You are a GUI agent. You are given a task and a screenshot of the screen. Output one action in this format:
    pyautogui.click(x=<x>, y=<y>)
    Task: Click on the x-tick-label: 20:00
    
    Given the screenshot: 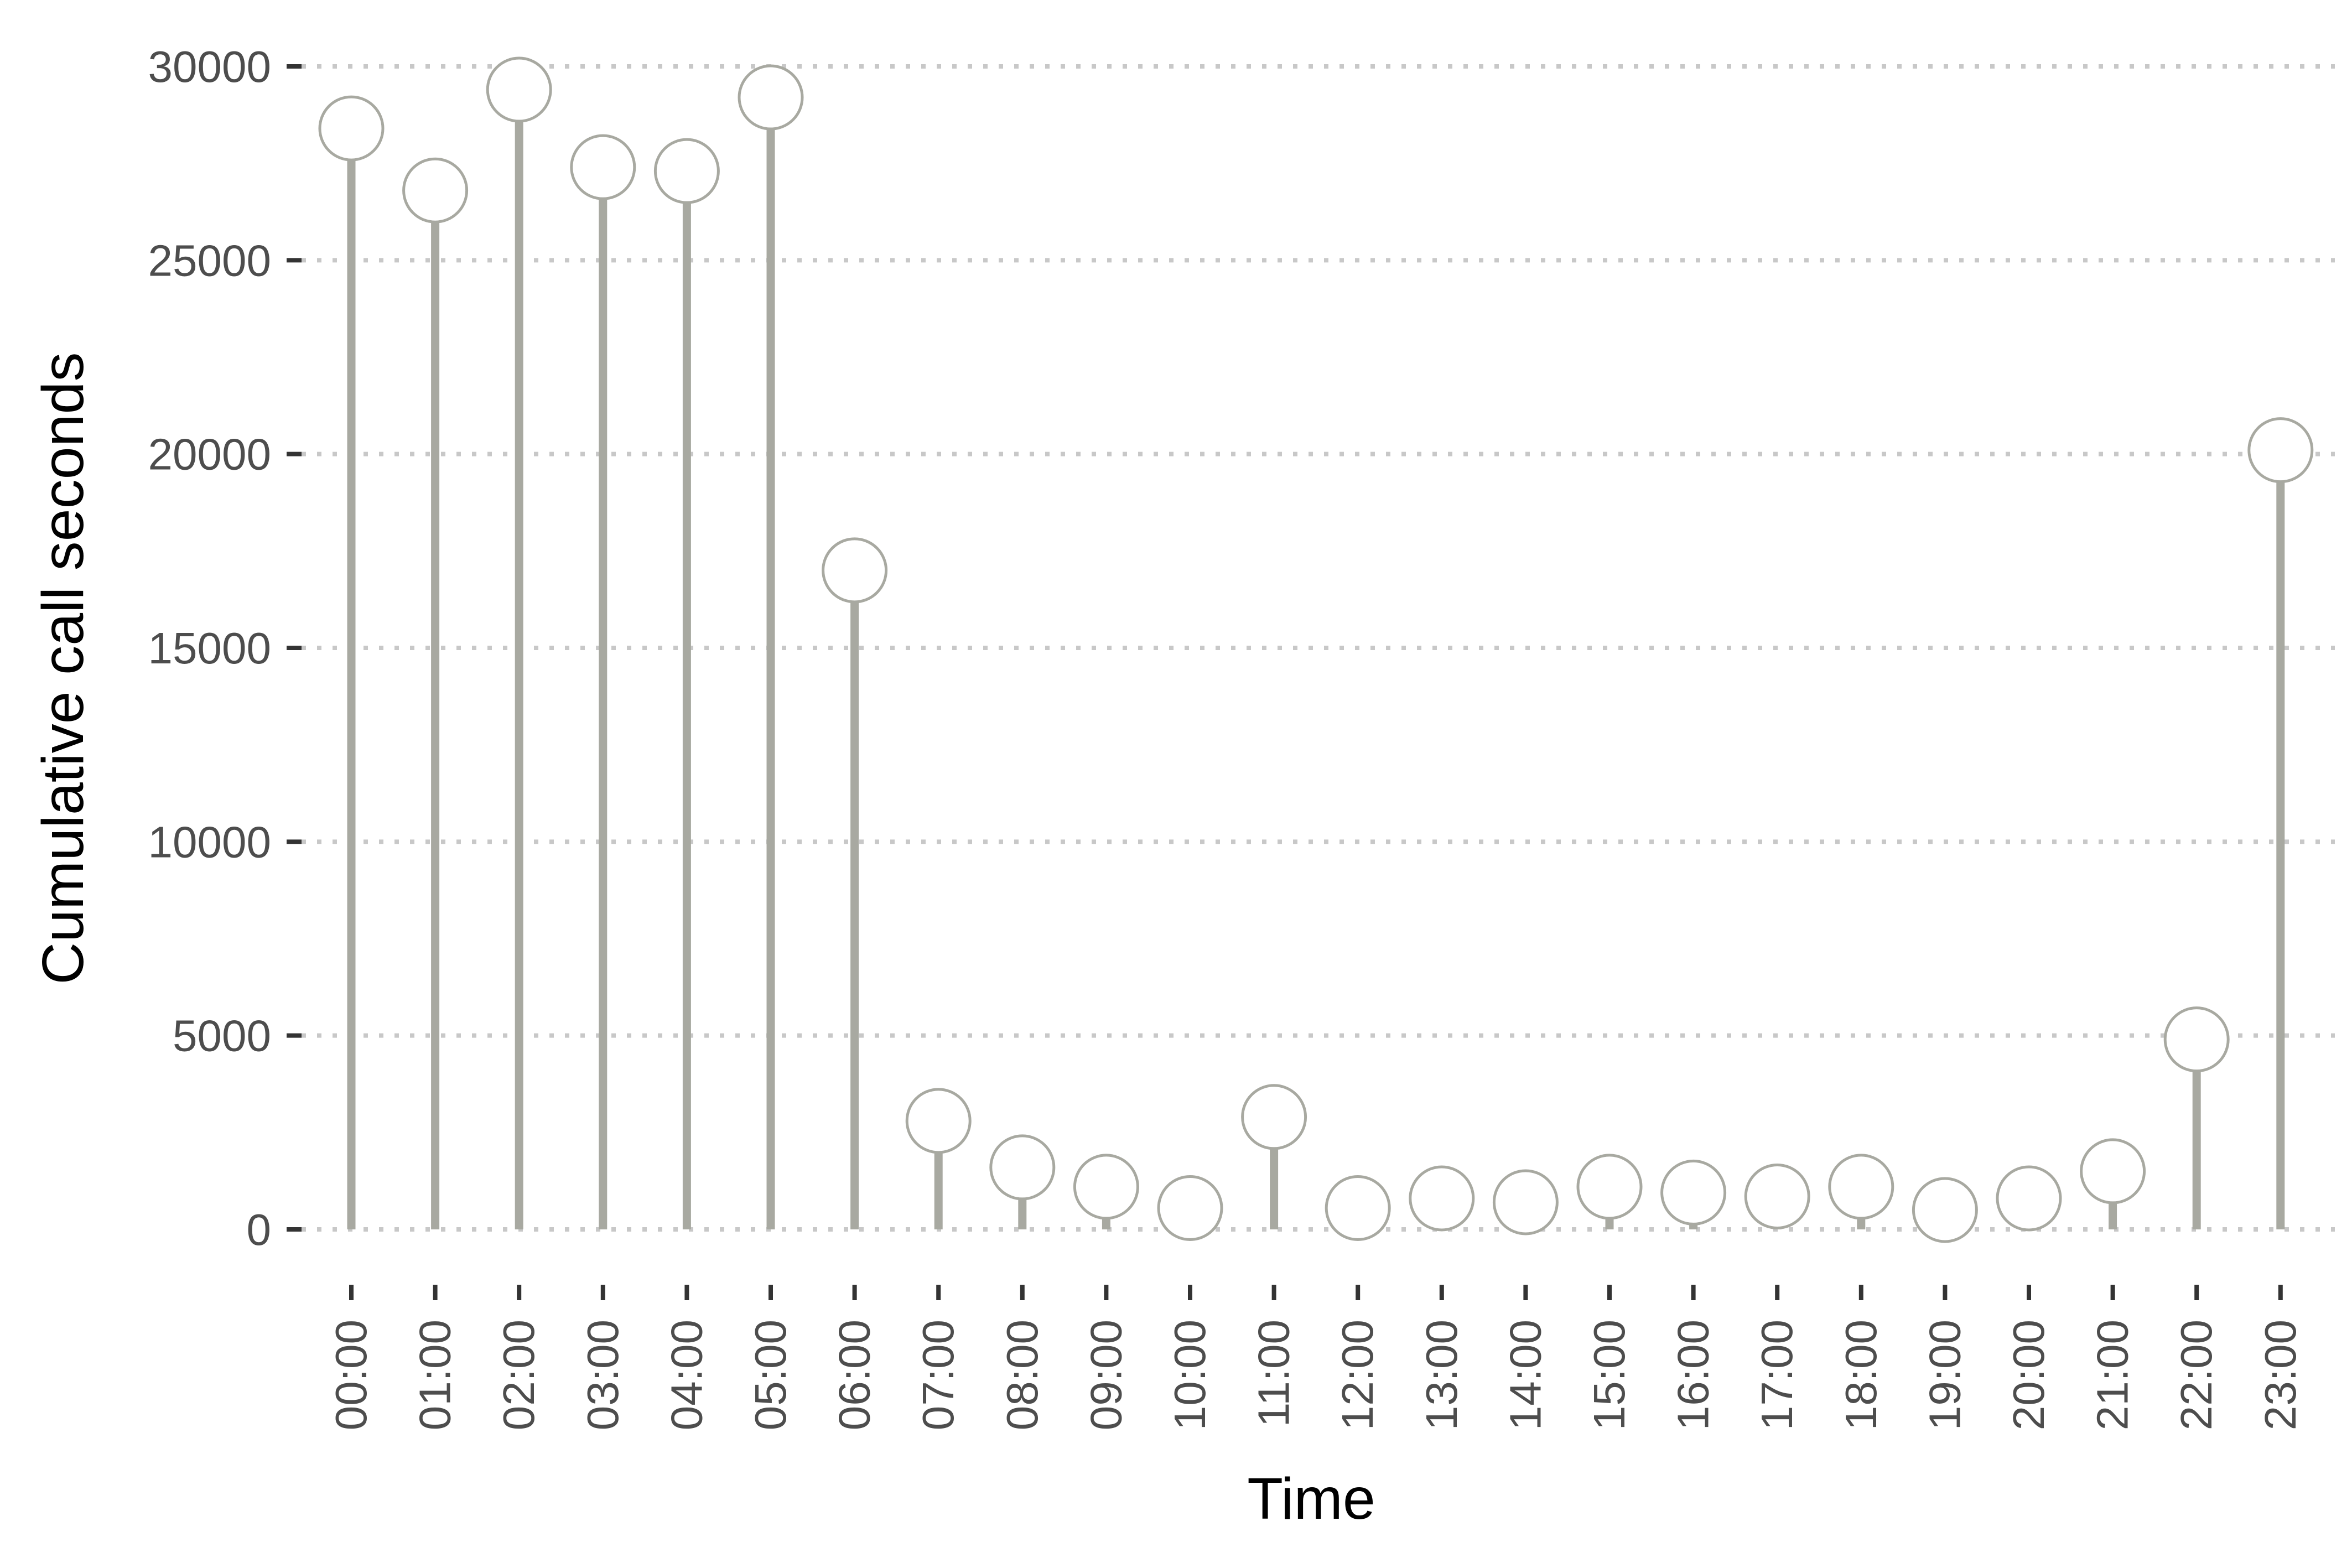 What is the action you would take?
    pyautogui.click(x=2029, y=1375)
    